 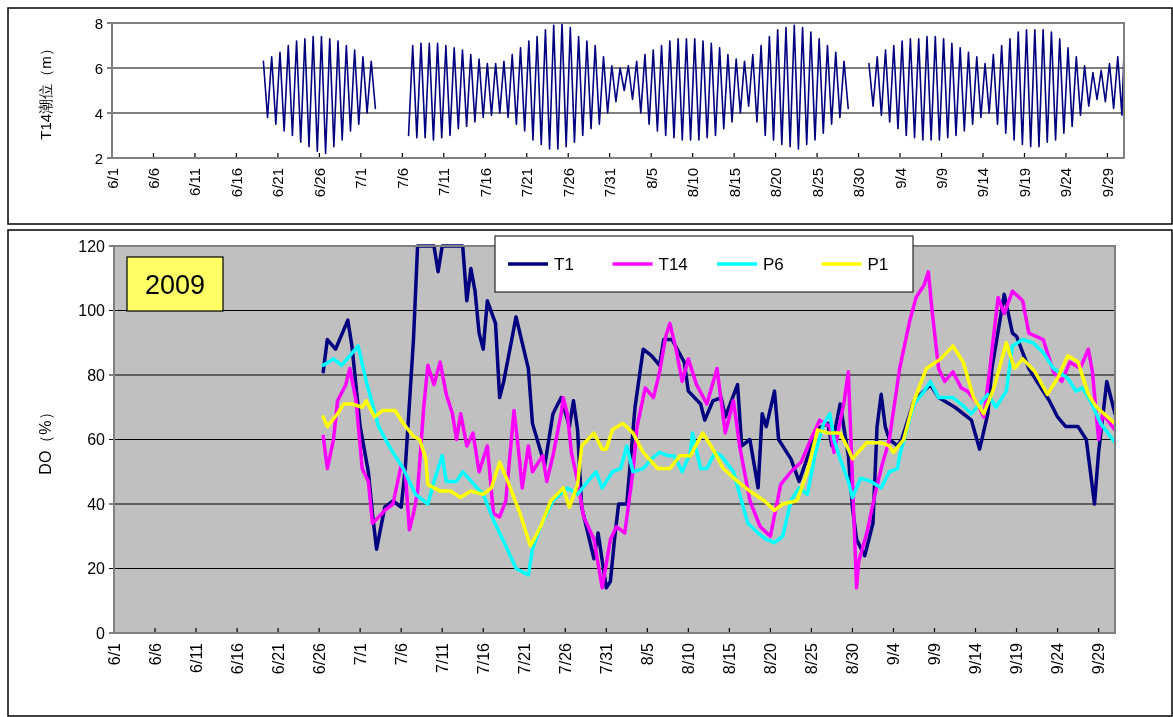 What do you see at coordinates (878, 264) in the screenshot?
I see `legend-label: P1` at bounding box center [878, 264].